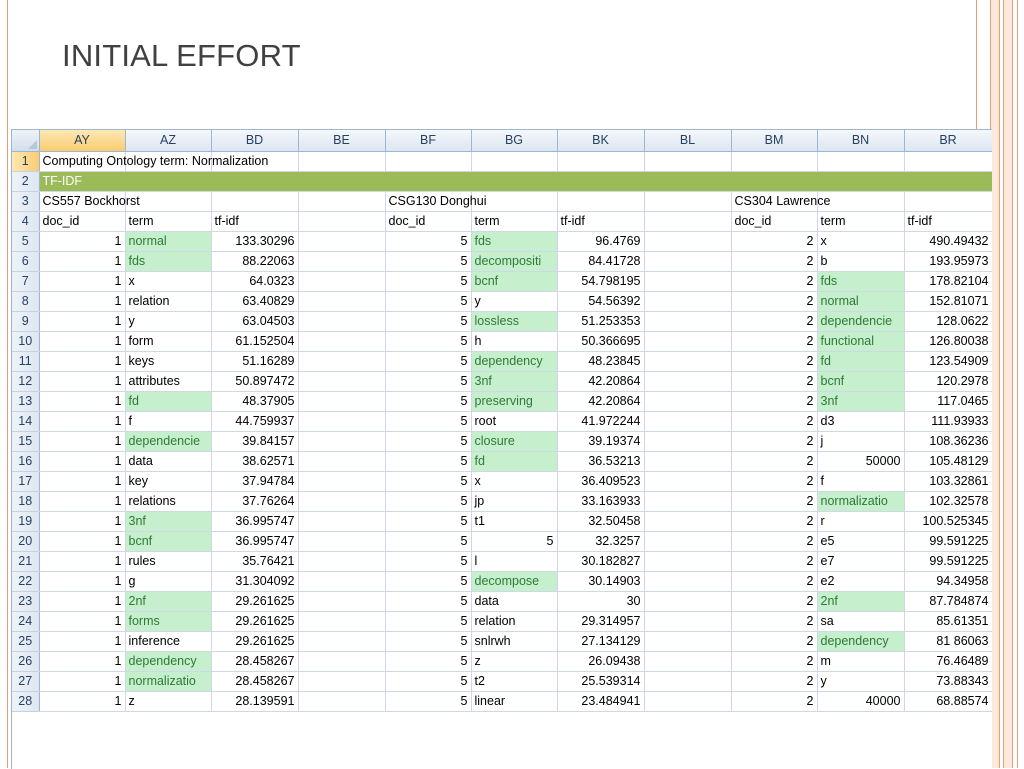 The width and height of the screenshot is (1024, 769). What do you see at coordinates (861, 621) in the screenshot?
I see `term-cell: sa` at bounding box center [861, 621].